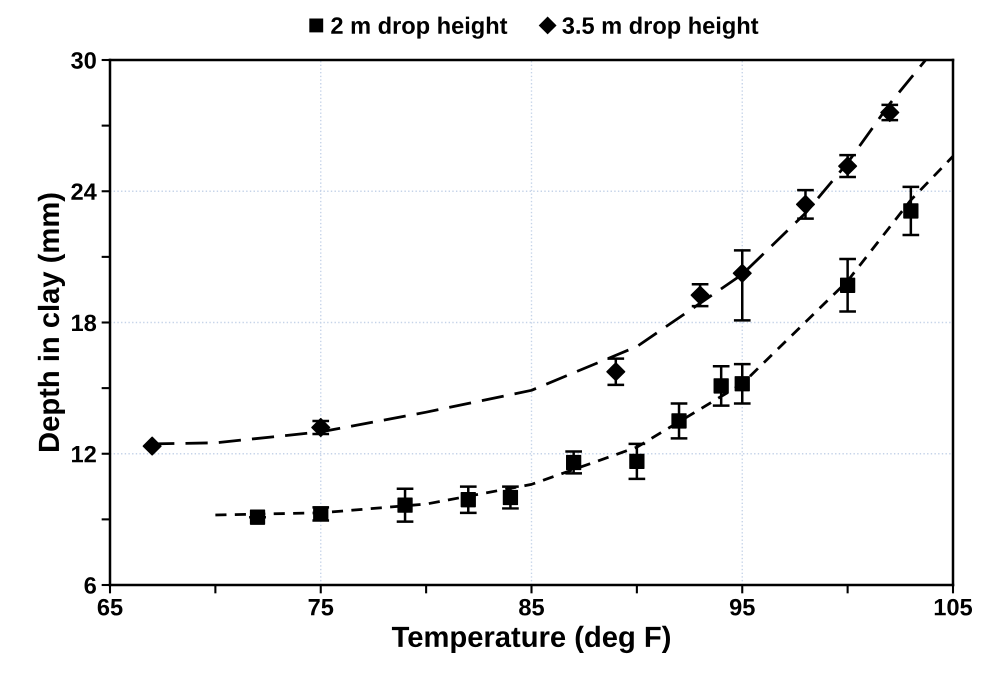  Describe the element at coordinates (660, 27) in the screenshot. I see `legend-label: 3.5 m drop height` at that location.